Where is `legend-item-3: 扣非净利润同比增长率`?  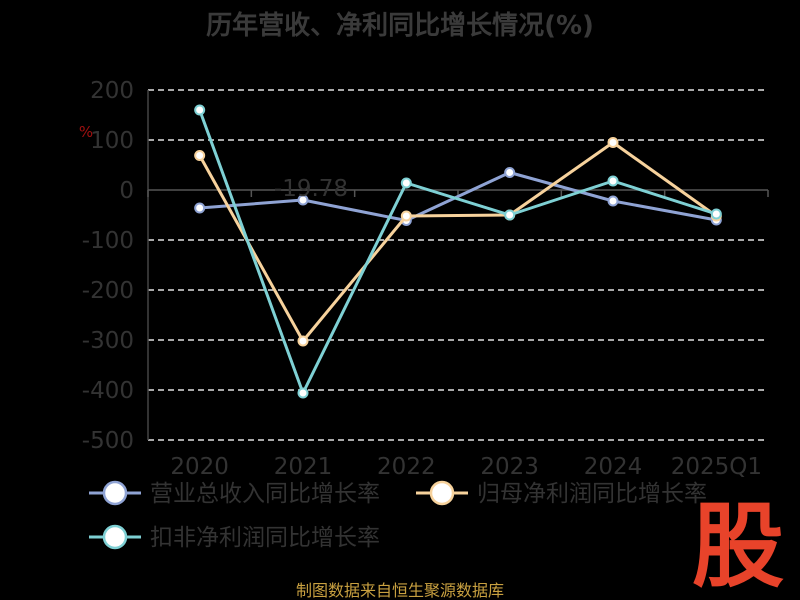
legend-item-3: 扣非净利润同比增长率 is located at coordinates (234, 537).